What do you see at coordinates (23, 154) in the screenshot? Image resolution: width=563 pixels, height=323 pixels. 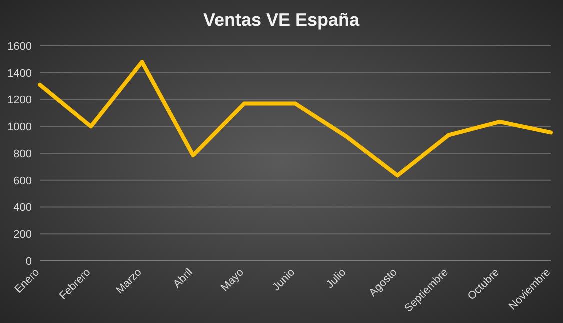 I see `y-tick-label: 800` at bounding box center [23, 154].